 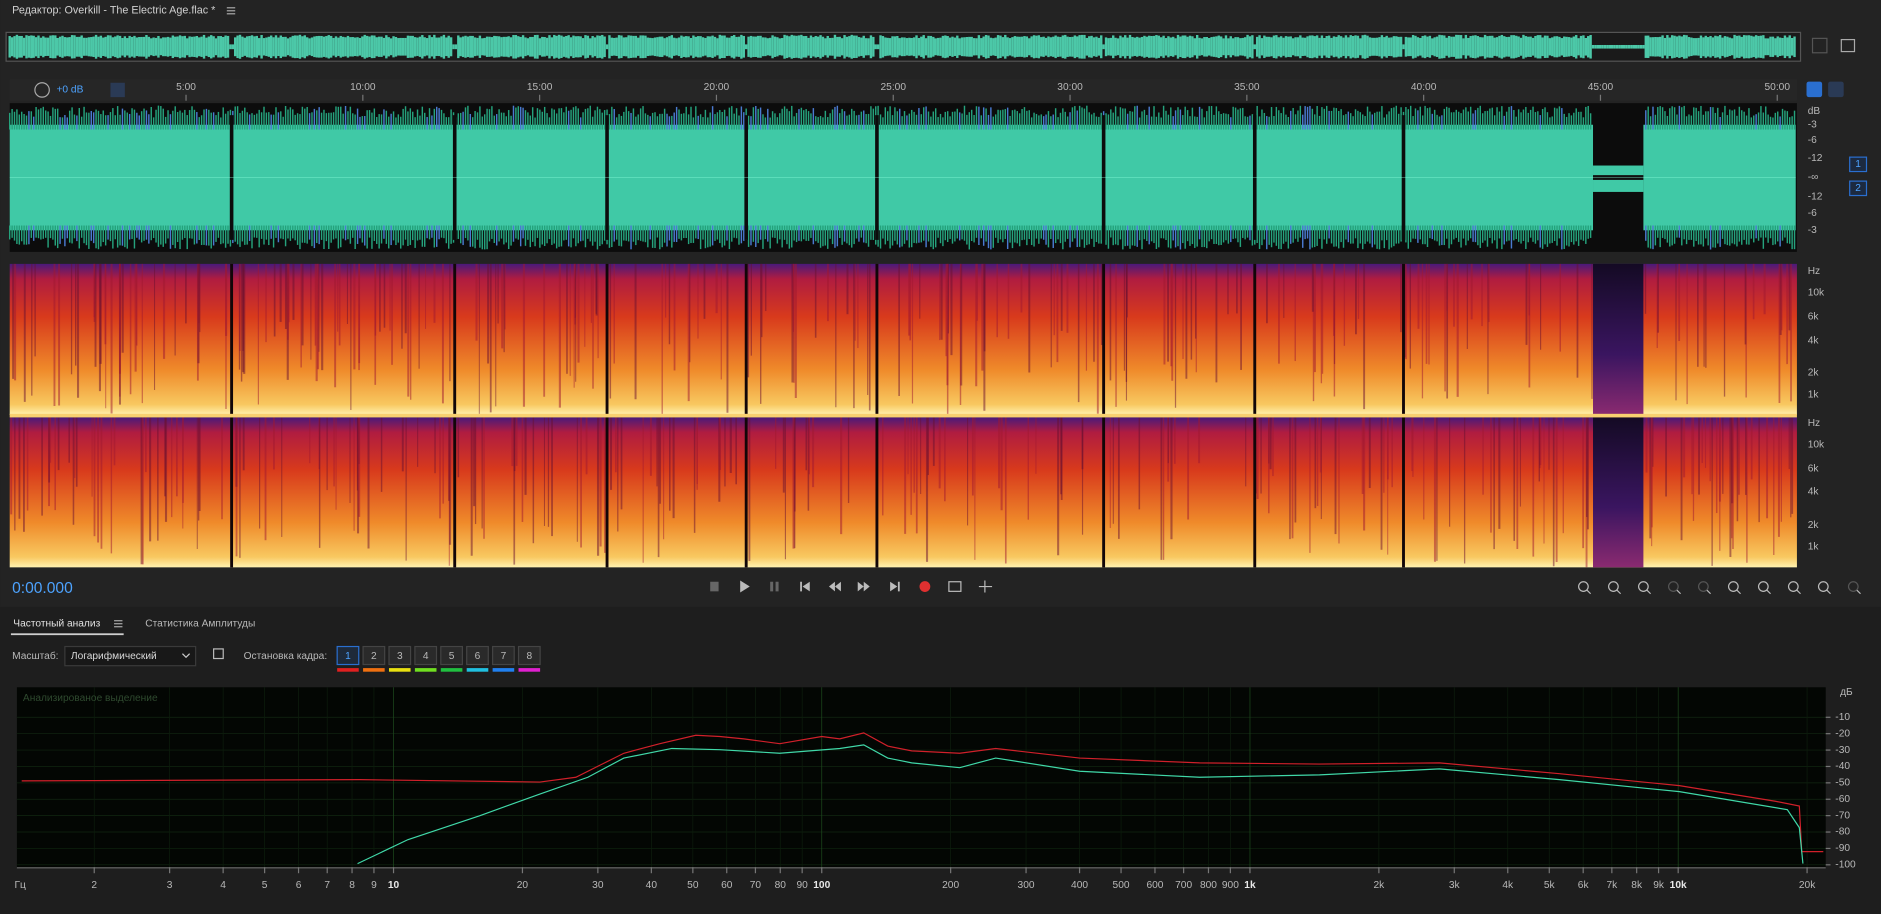 I want to click on tab-menu-icon, so click(x=118, y=624).